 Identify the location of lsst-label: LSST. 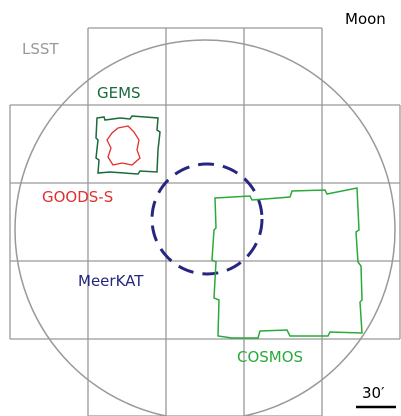
(40, 49).